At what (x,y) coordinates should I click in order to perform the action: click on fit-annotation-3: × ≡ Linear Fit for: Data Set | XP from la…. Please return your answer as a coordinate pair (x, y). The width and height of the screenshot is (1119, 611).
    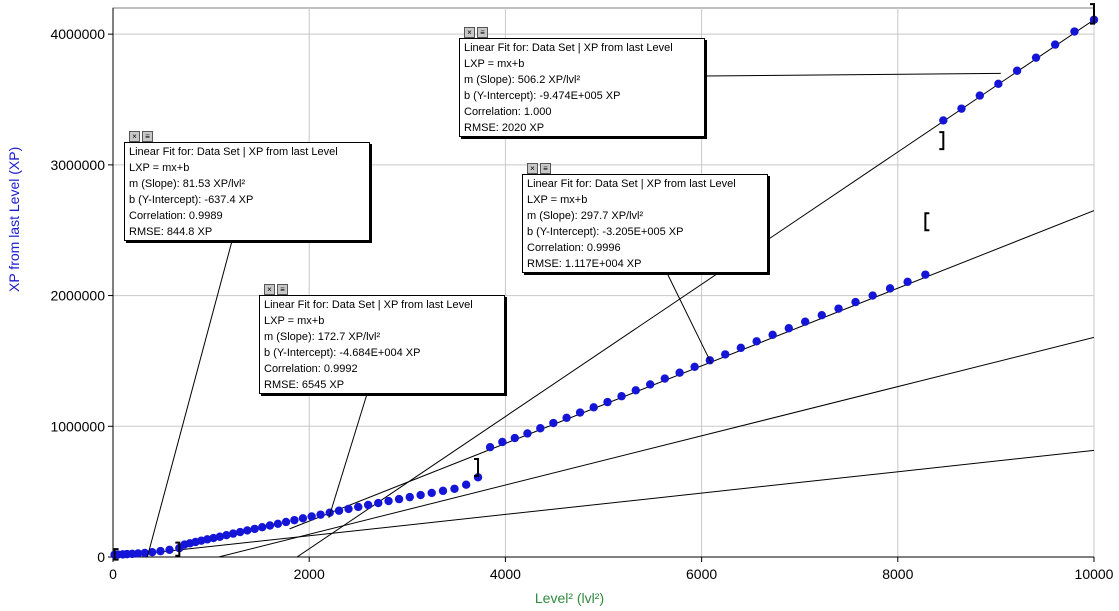
    Looking at the image, I should click on (645, 218).